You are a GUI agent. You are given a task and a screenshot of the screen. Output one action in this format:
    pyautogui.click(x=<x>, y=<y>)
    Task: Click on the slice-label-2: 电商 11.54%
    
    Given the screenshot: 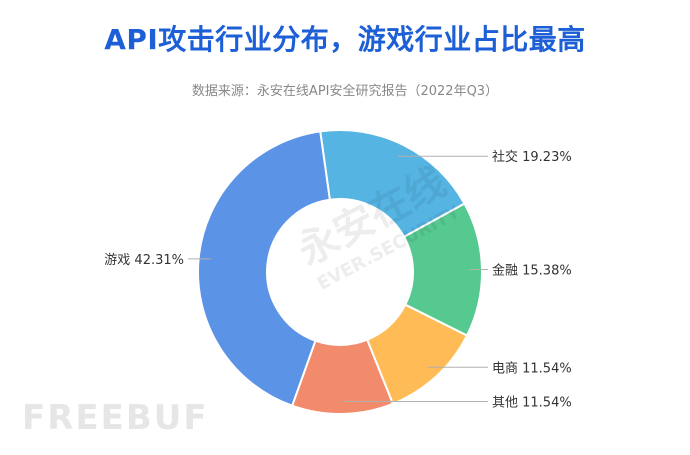 What is the action you would take?
    pyautogui.click(x=532, y=368)
    